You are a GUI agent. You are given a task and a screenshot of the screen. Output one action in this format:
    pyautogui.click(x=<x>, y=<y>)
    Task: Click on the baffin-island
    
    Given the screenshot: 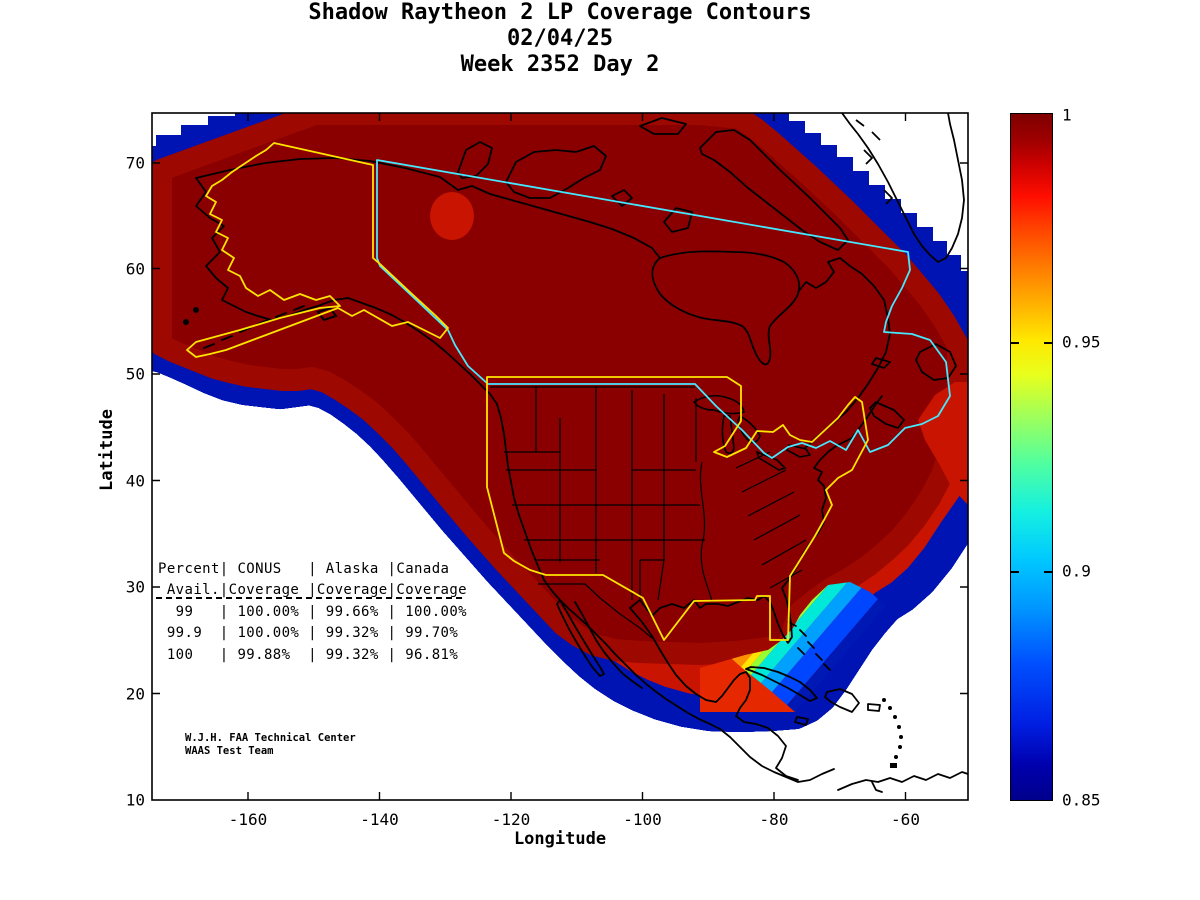 What is the action you would take?
    pyautogui.click(x=774, y=190)
    